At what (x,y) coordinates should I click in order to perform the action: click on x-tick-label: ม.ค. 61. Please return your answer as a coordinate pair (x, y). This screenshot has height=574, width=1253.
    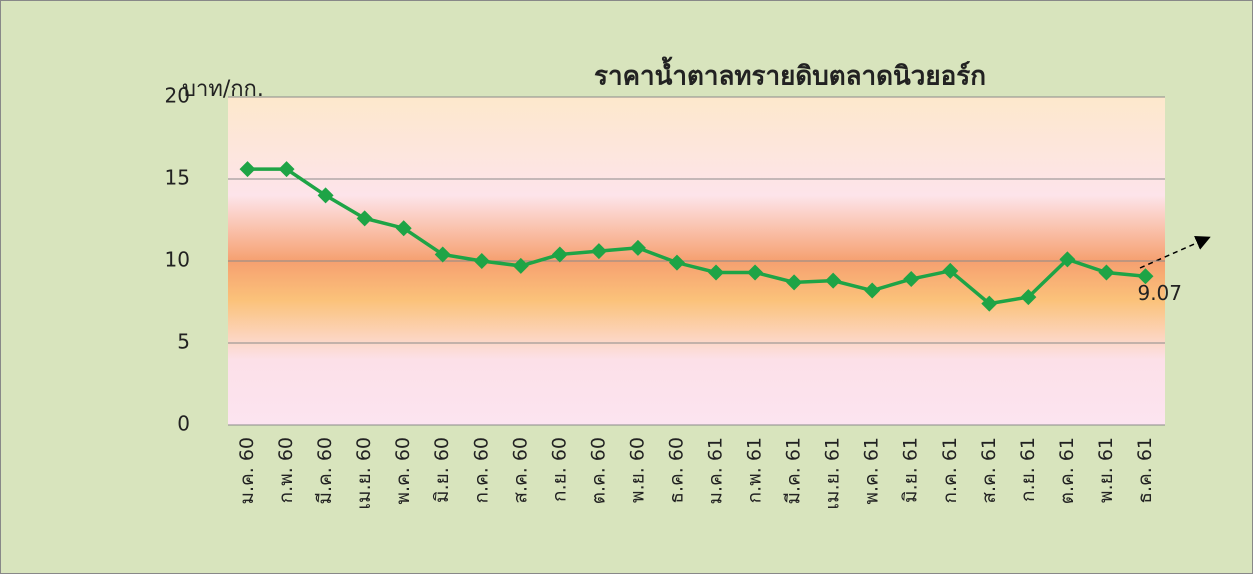
    Looking at the image, I should click on (716, 471).